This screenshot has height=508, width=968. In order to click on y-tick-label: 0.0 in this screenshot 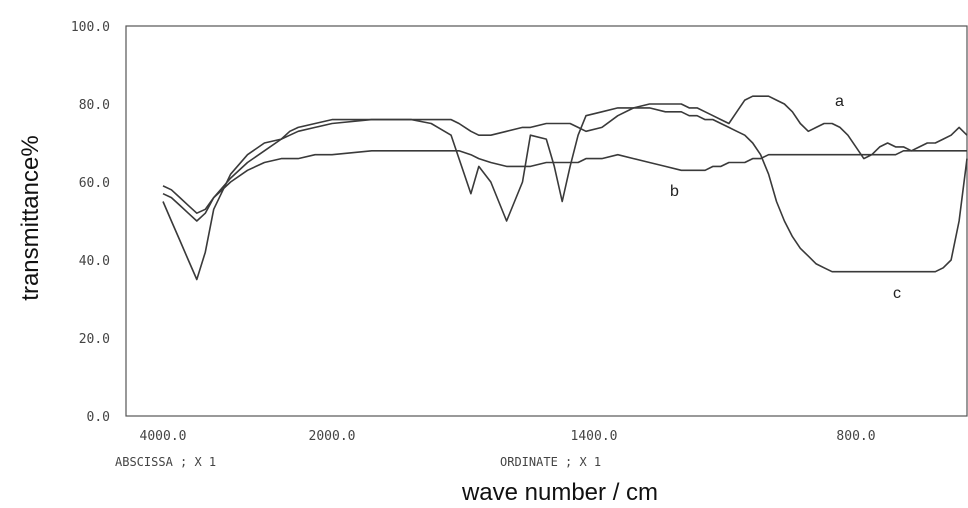, I will do `click(98, 417)`.